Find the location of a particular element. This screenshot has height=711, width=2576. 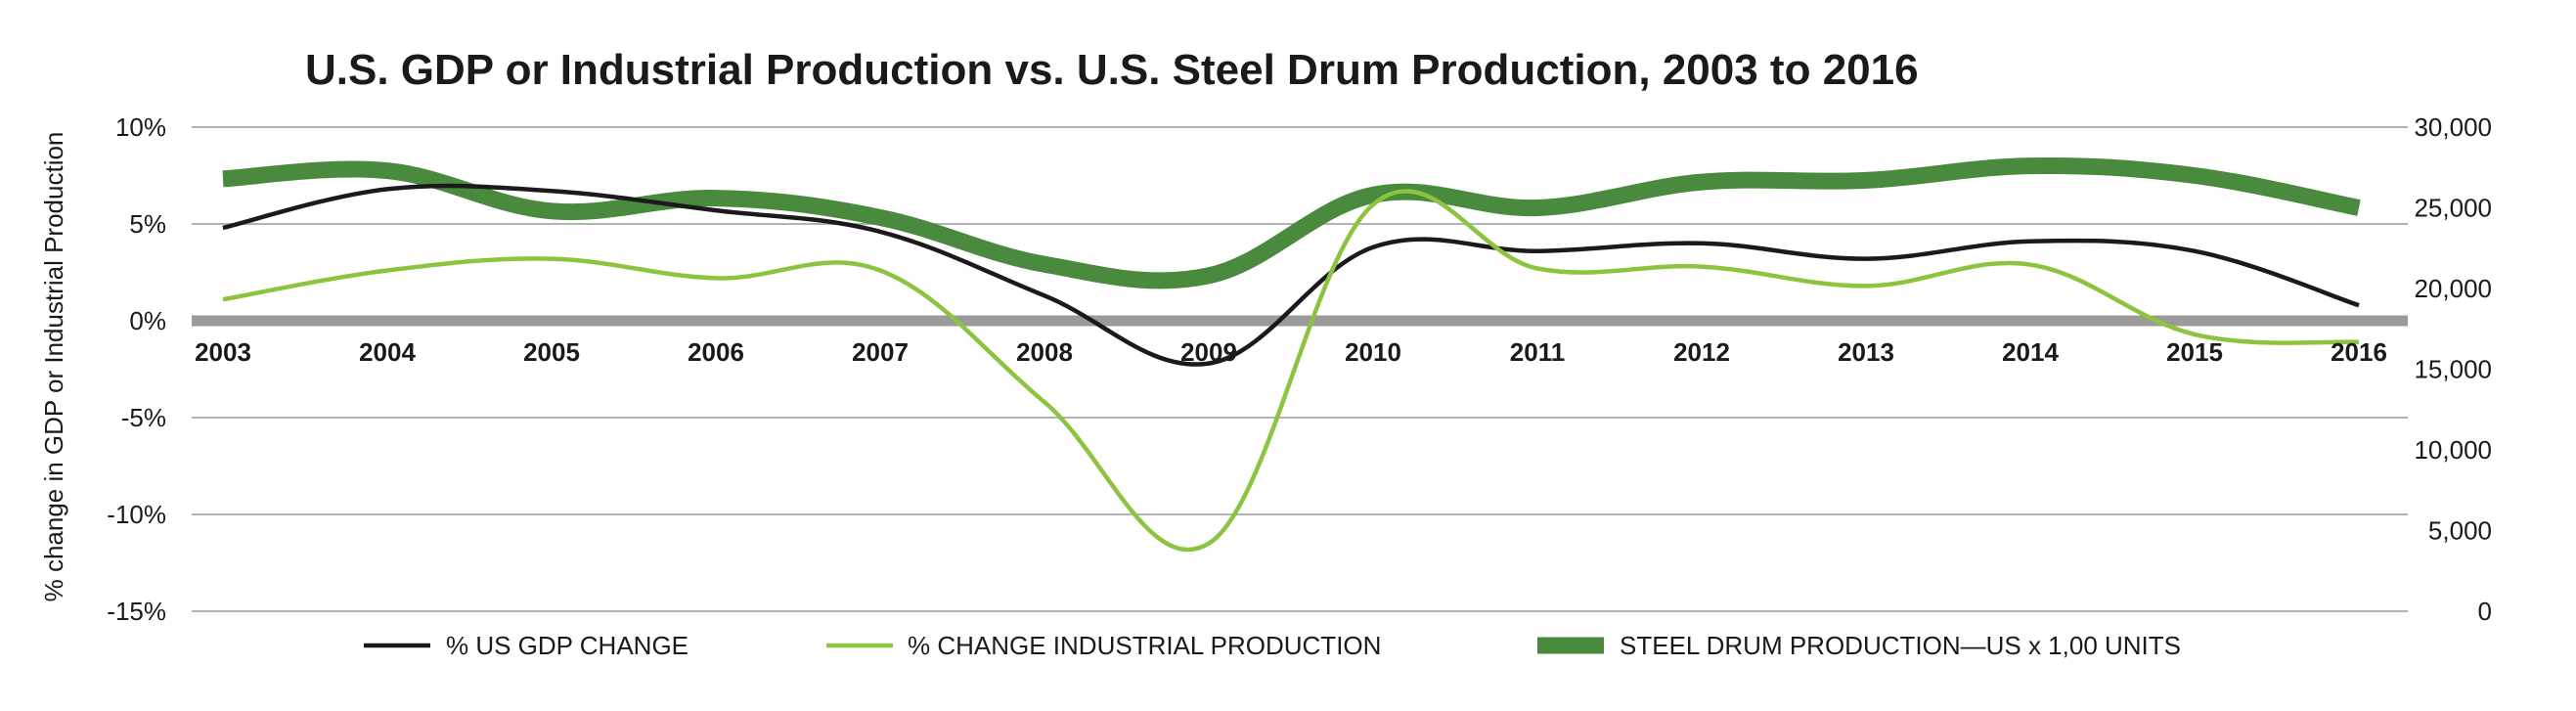

right-tick-label: 30,000 is located at coordinates (2453, 127).